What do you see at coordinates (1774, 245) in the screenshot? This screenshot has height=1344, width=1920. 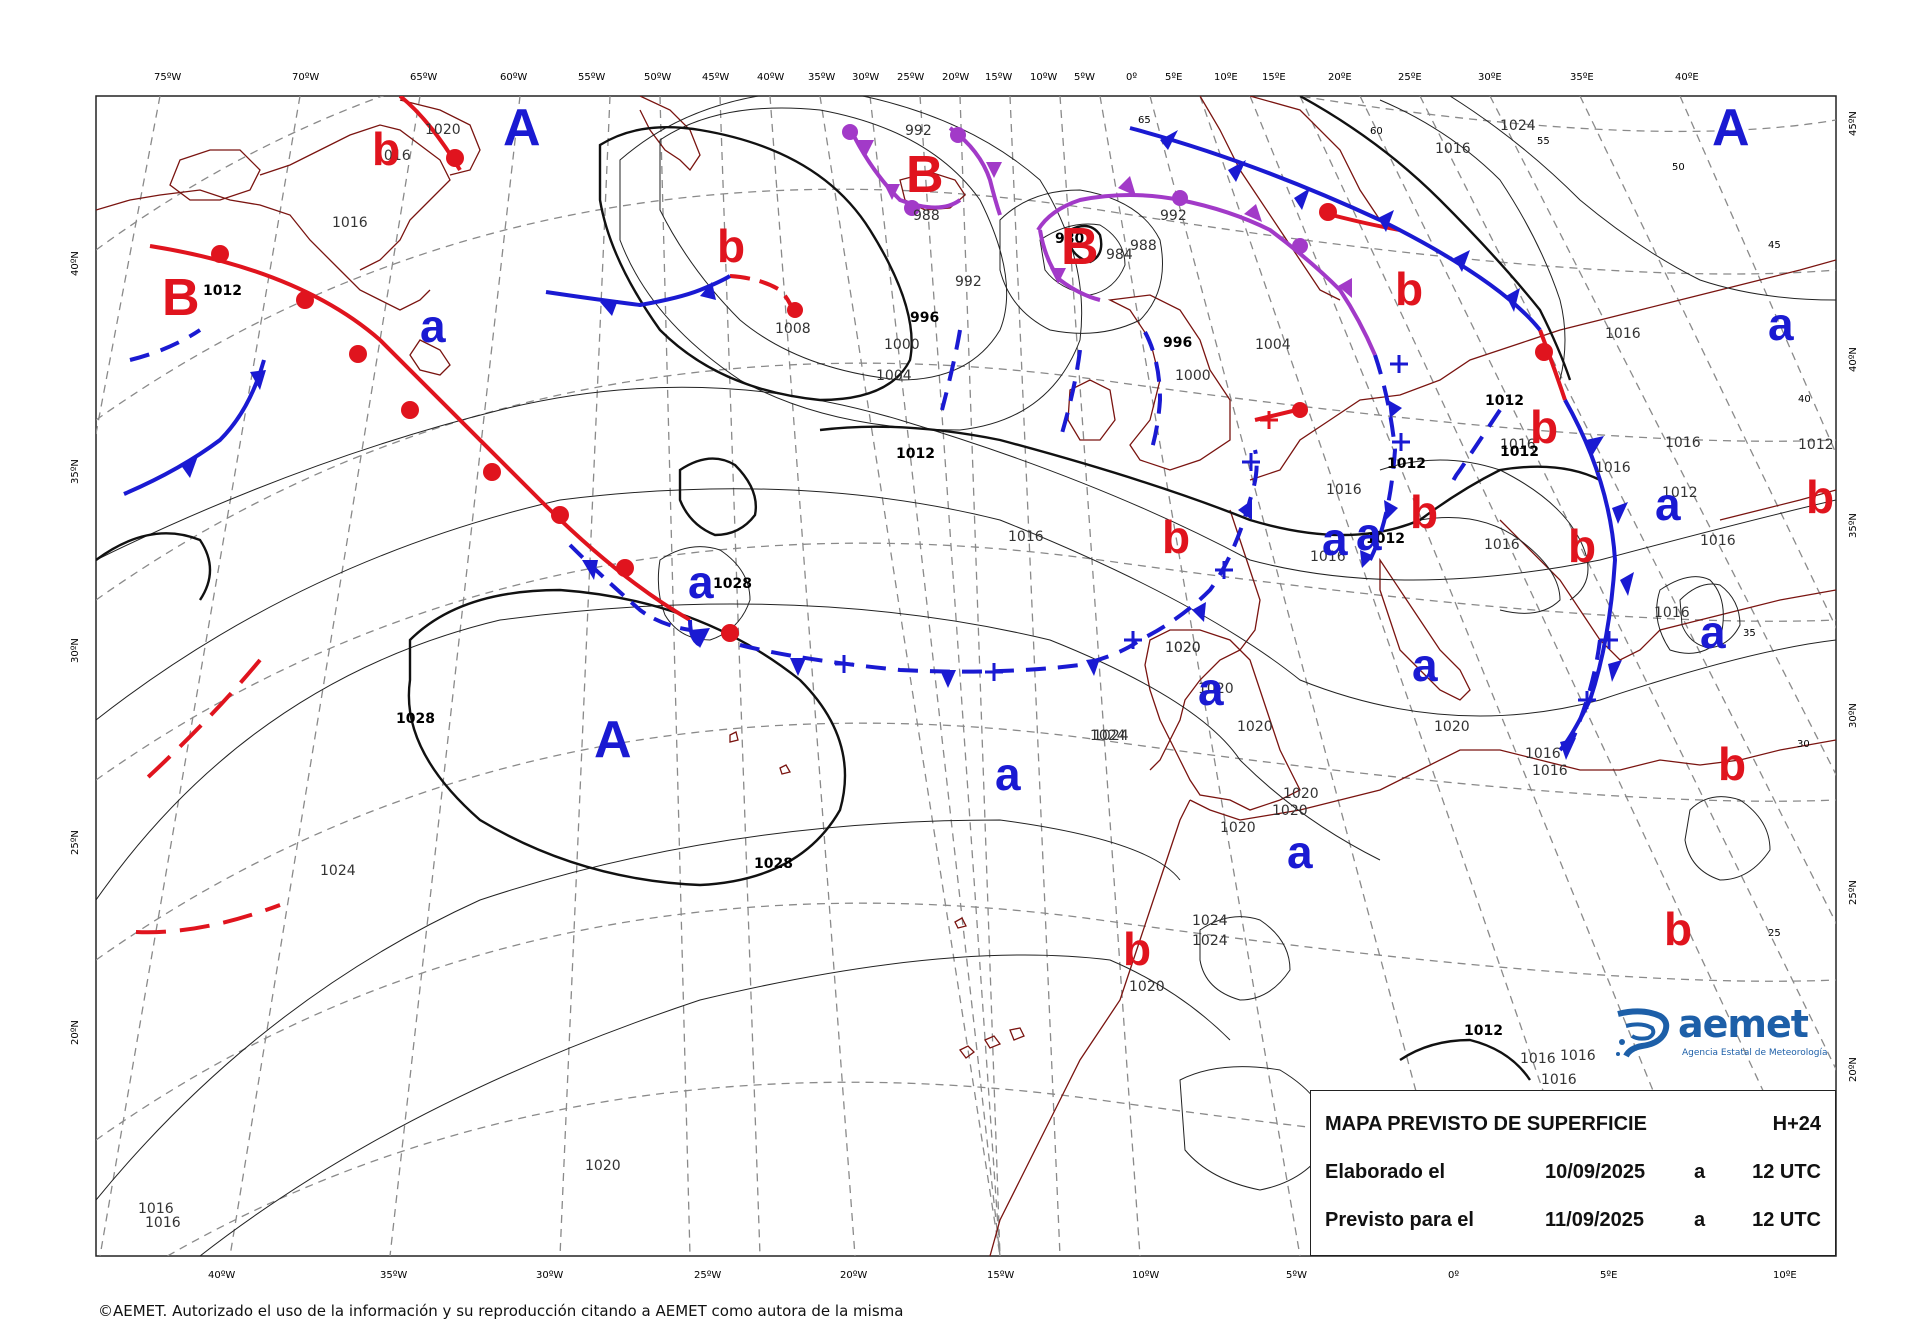 I see `grid-label: 45` at bounding box center [1774, 245].